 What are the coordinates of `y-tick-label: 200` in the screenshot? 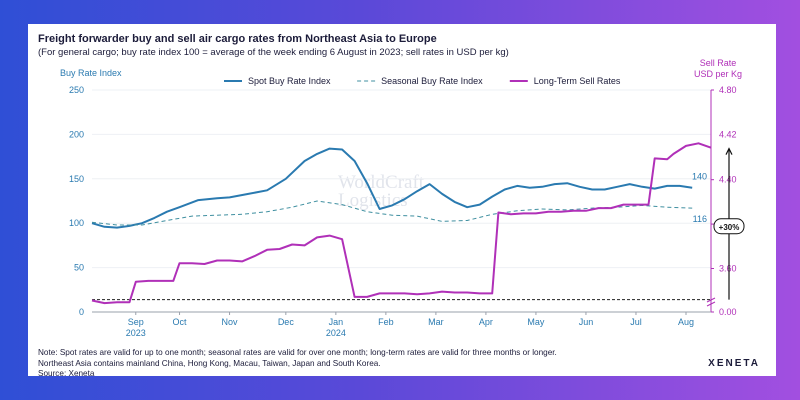 It's located at (76, 134).